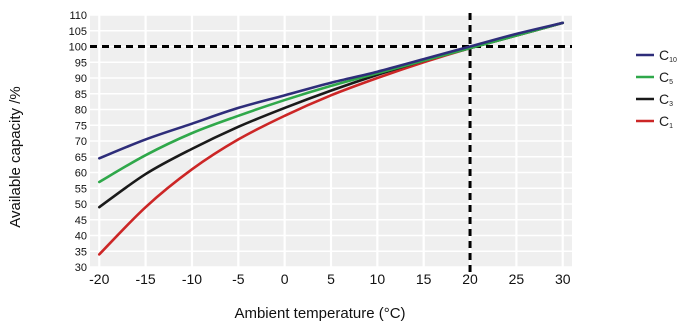 The image size is (678, 324). What do you see at coordinates (666, 121) in the screenshot?
I see `legend-label: C1` at bounding box center [666, 121].